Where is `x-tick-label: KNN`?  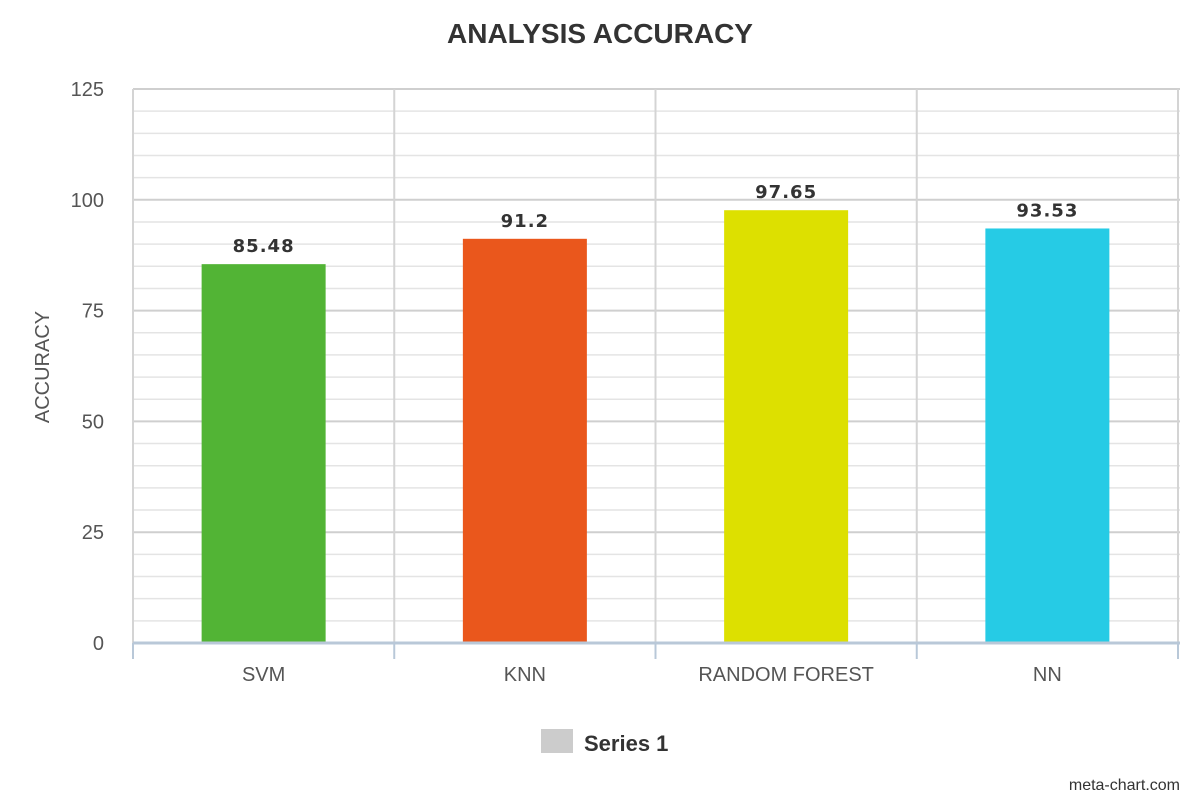 x-tick-label: KNN is located at coordinates (525, 675).